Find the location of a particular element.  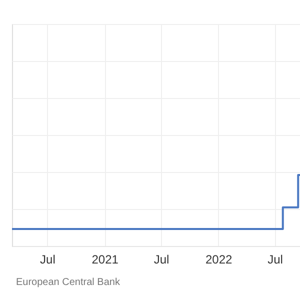

x-tick-label: 2021 is located at coordinates (105, 259).